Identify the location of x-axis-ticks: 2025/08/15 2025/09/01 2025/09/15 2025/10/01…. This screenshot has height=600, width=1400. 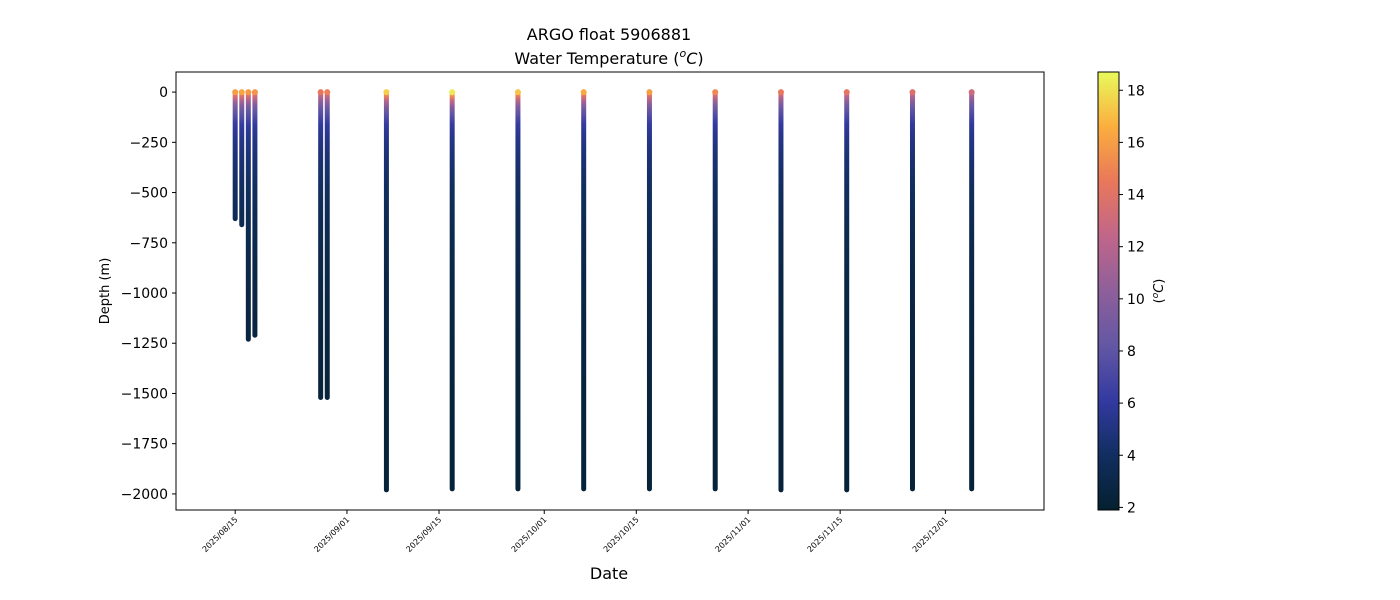
(575, 532).